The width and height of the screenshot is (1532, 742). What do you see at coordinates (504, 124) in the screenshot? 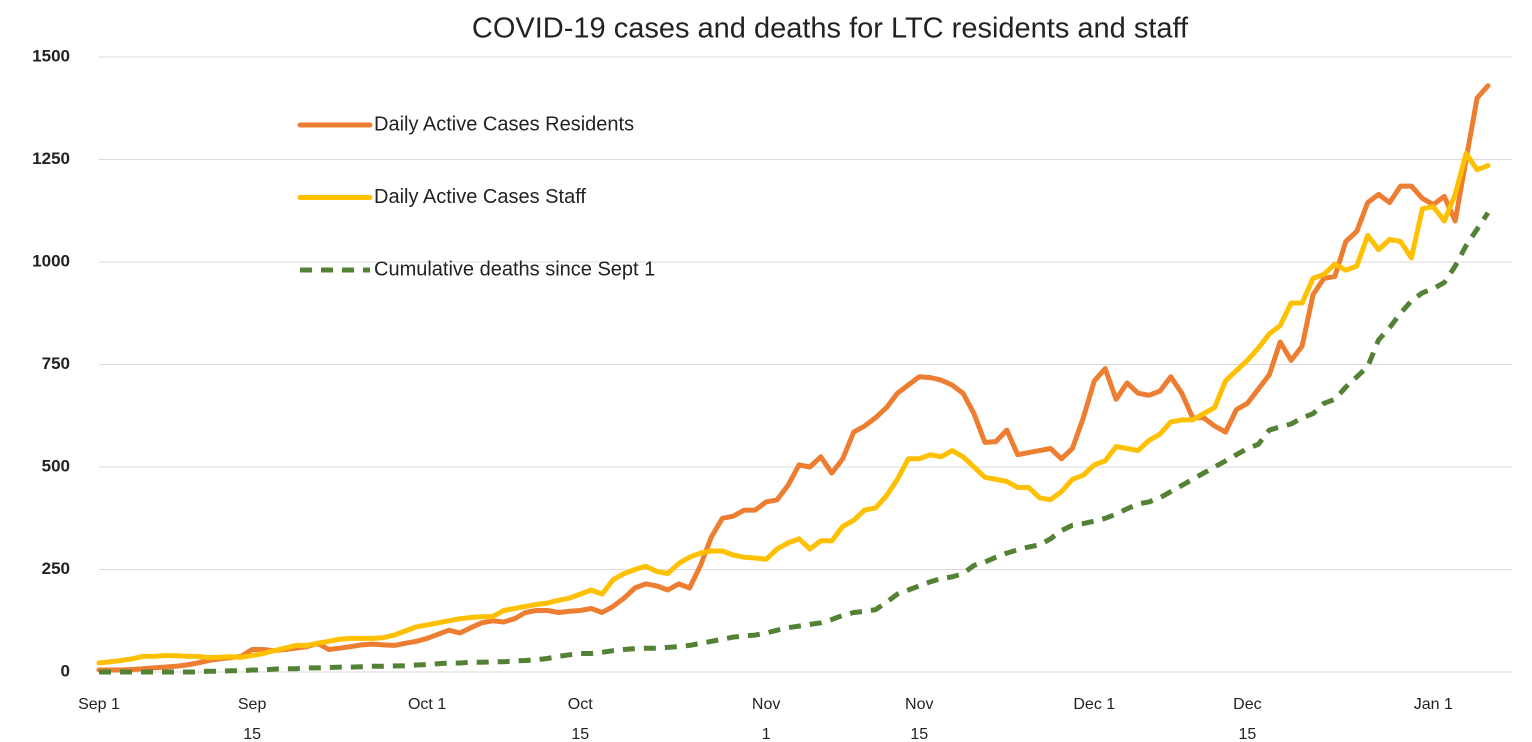
I see `legend-label: Daily Active Cases Residents` at bounding box center [504, 124].